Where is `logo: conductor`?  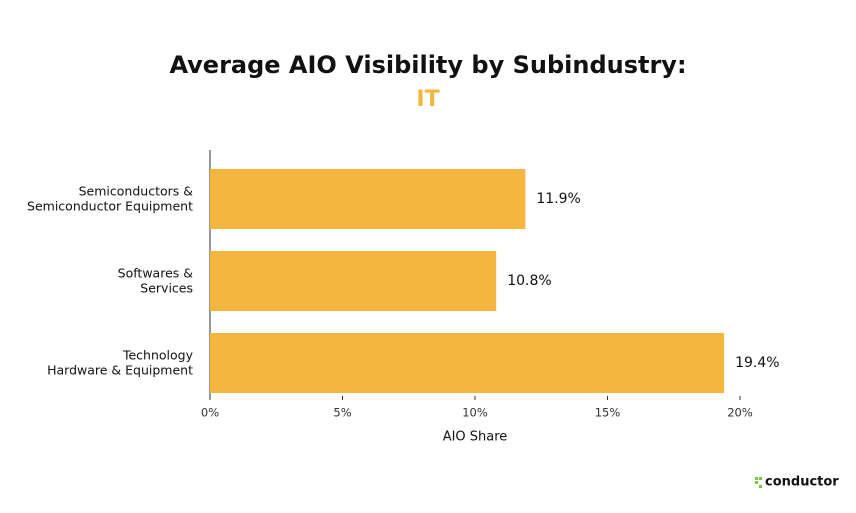
logo: conductor is located at coordinates (797, 482).